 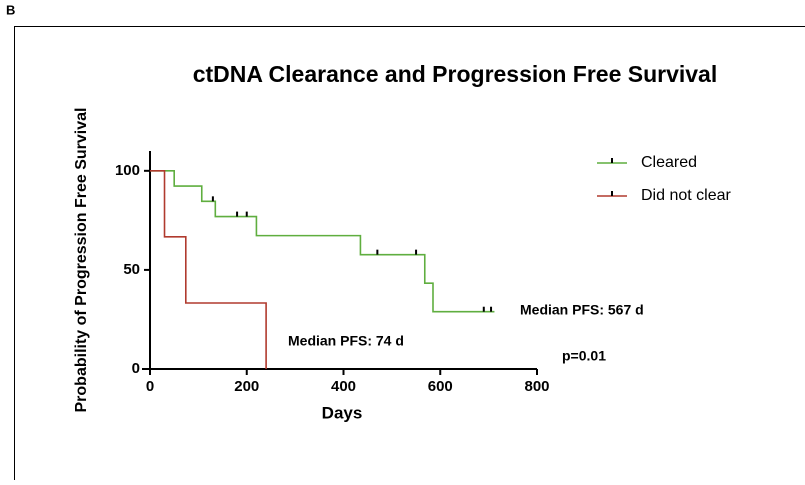 What do you see at coordinates (322, 241) in the screenshot?
I see `survival-line` at bounding box center [322, 241].